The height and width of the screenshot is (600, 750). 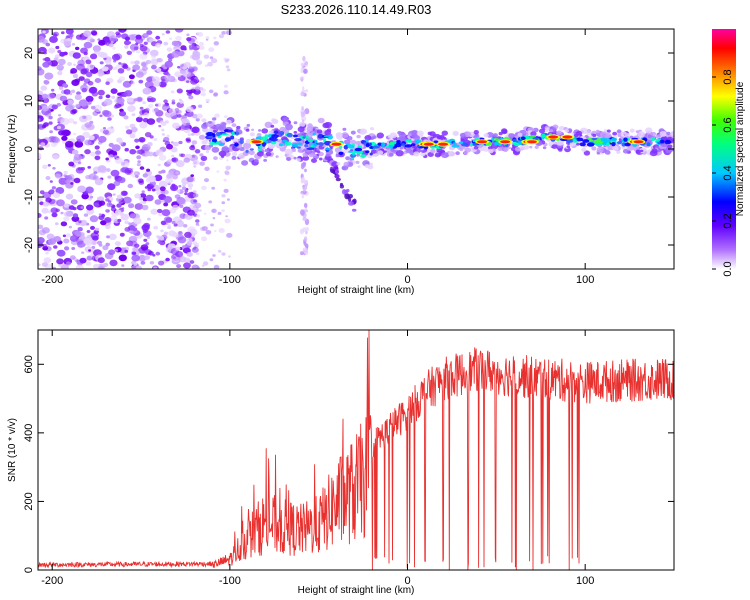 I want to click on x-tick-label: -200, so click(x=52, y=581).